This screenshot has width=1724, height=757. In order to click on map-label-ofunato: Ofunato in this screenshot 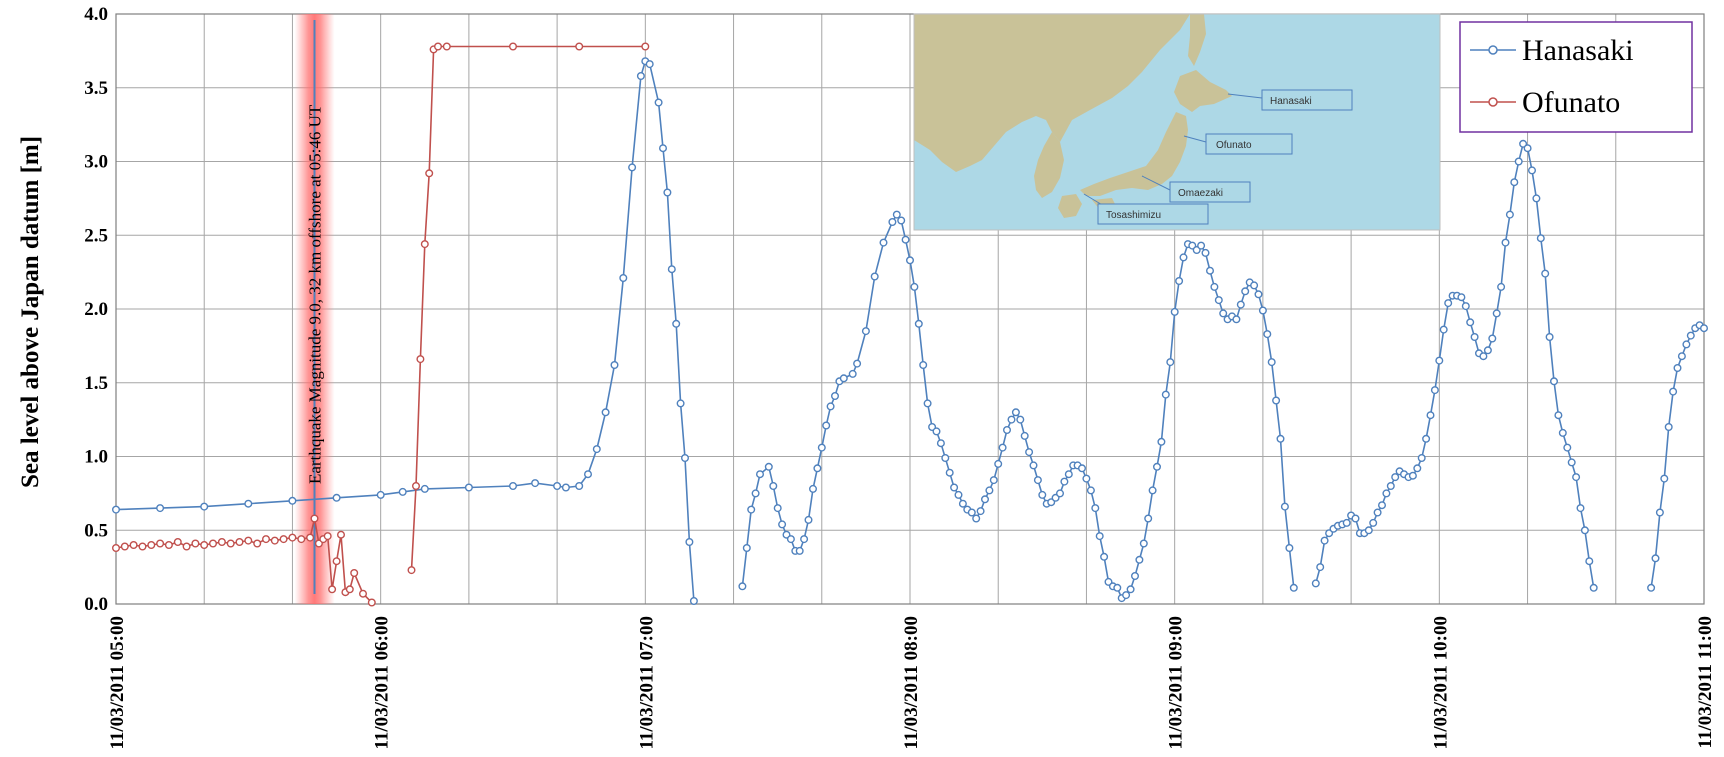, I will do `click(1234, 145)`.